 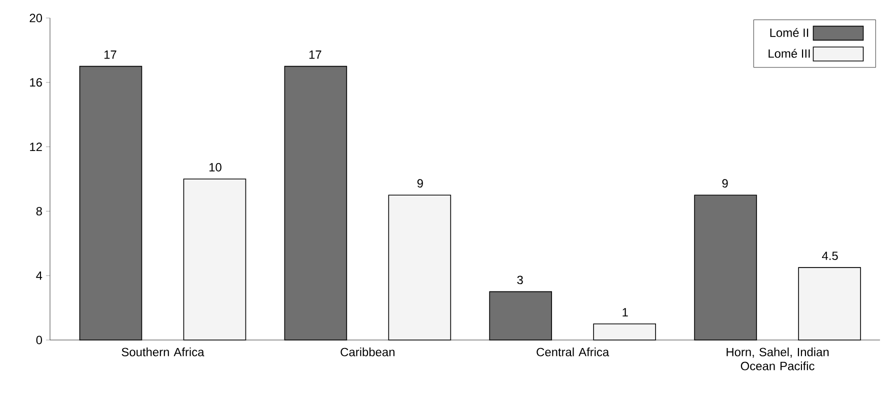 What do you see at coordinates (830, 256) in the screenshot?
I see `data-label: 4.5` at bounding box center [830, 256].